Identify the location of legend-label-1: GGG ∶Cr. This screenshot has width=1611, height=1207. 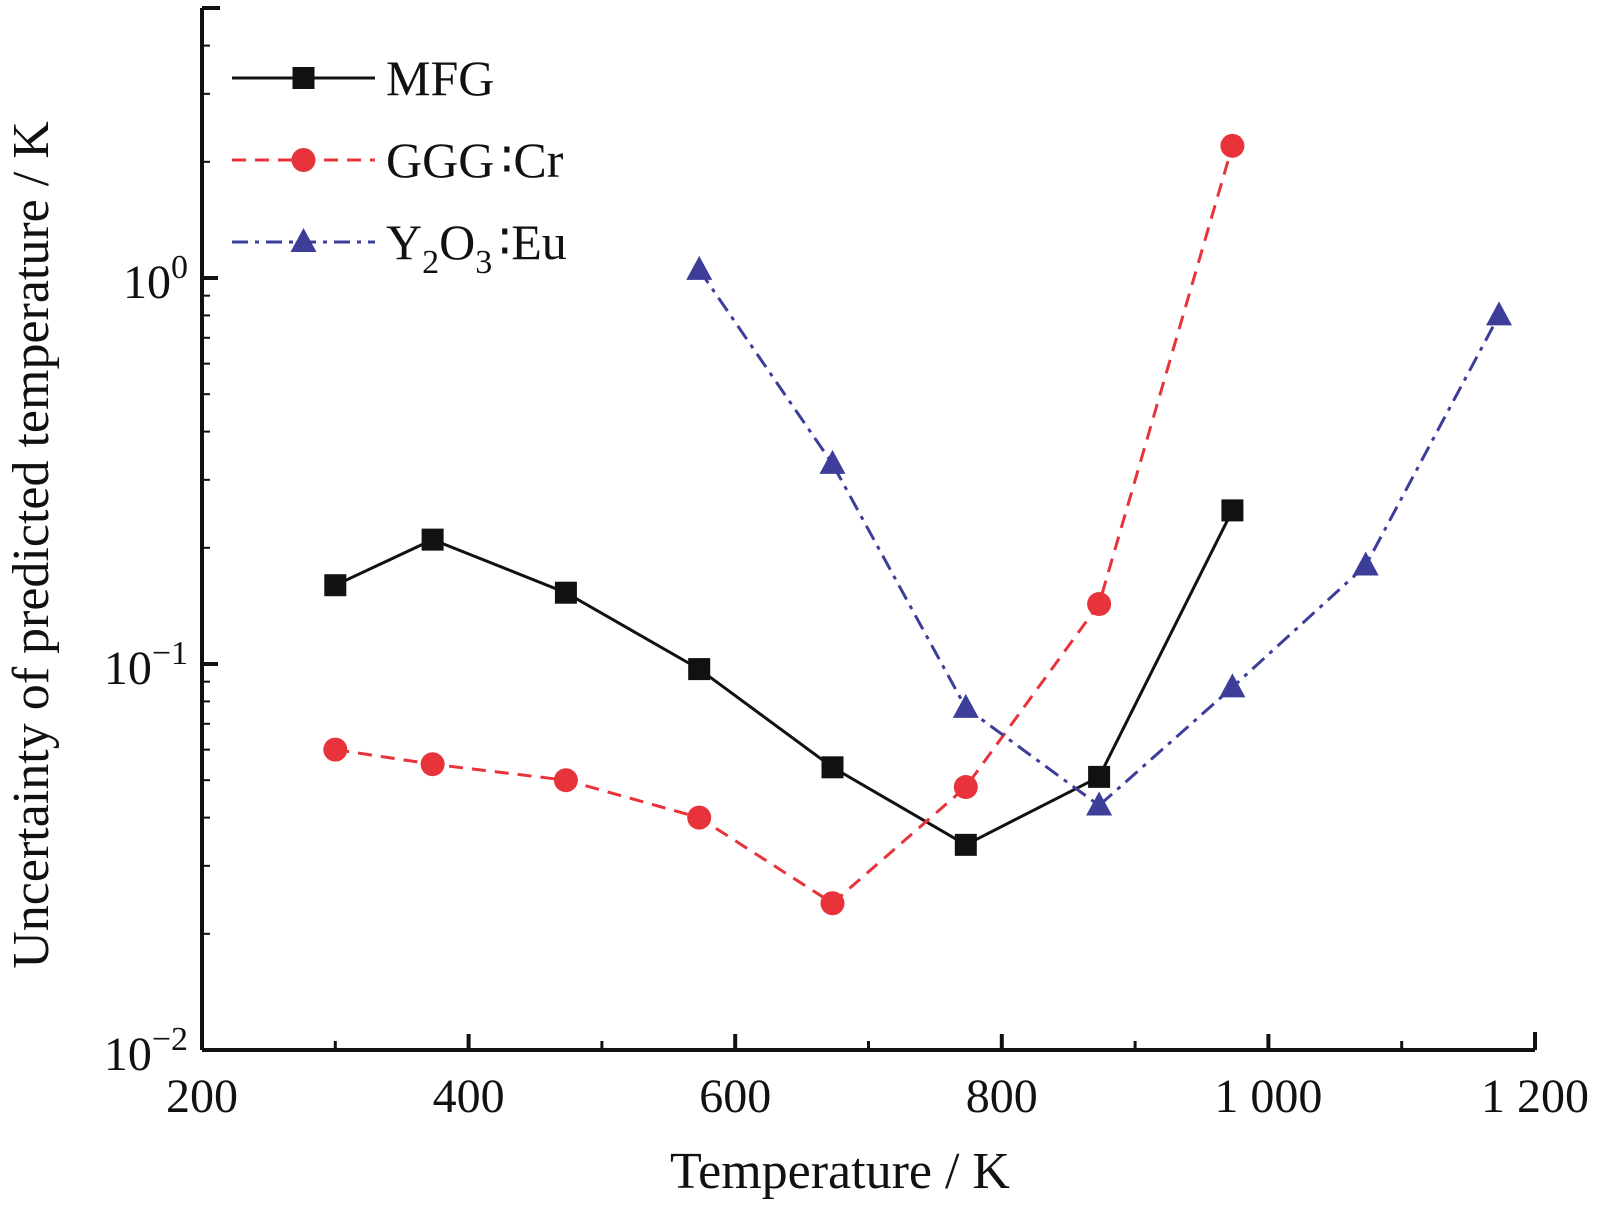
(475, 160).